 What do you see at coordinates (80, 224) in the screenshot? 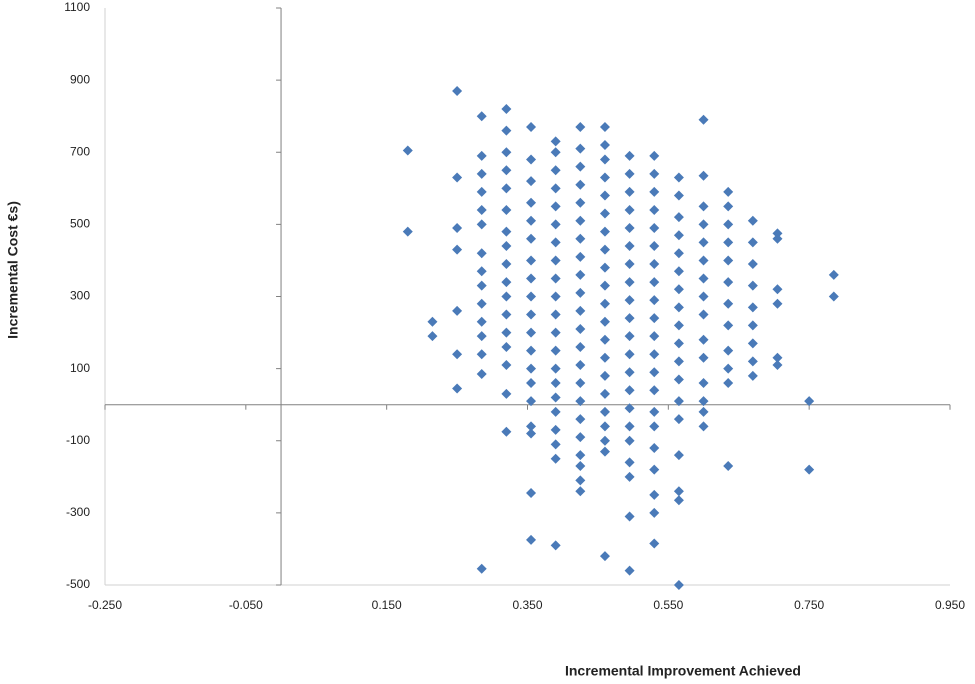
I see `y-tick-label: 500` at bounding box center [80, 224].